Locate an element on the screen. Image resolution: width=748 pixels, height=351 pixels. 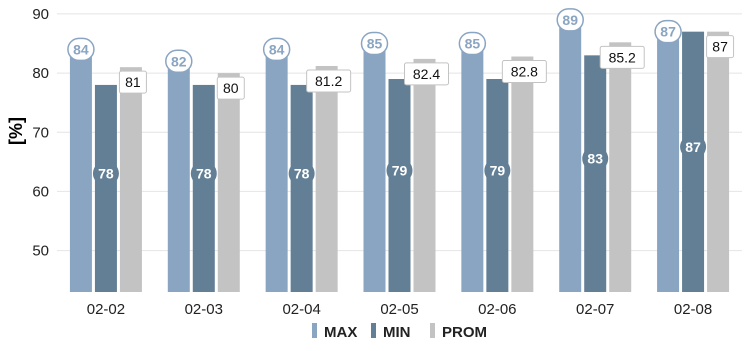
data-label-prom: 82.8 is located at coordinates (524, 72).